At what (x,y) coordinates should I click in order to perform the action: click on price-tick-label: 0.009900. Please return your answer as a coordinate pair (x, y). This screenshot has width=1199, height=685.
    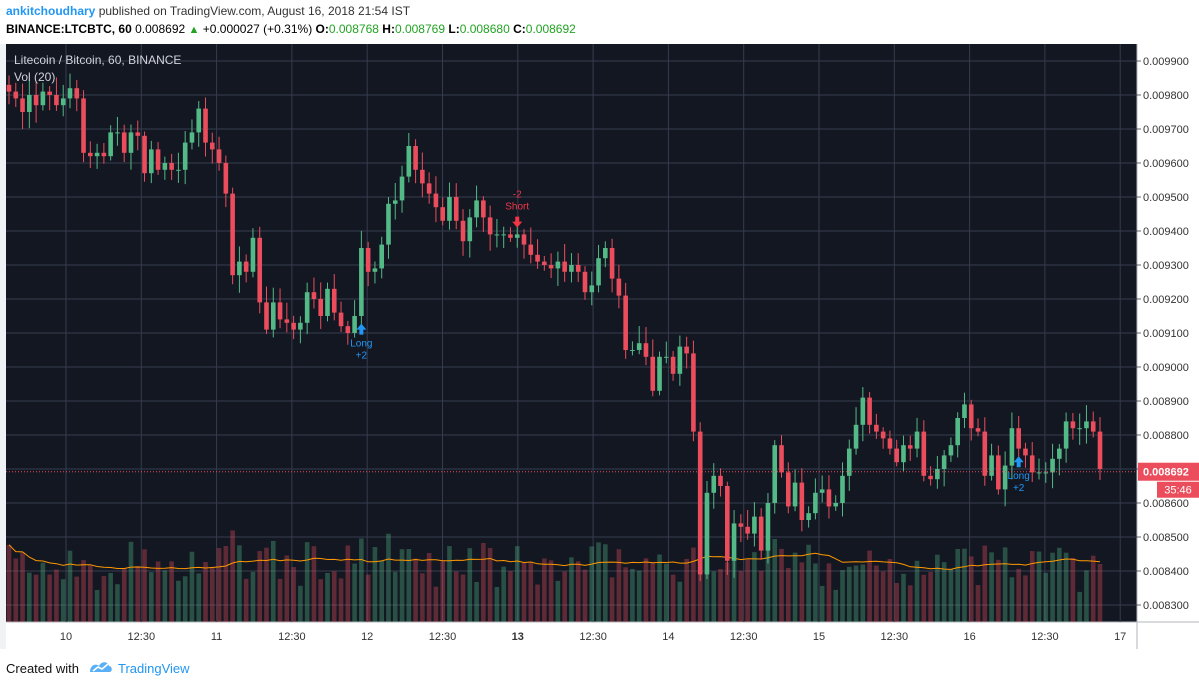
    Looking at the image, I should click on (1166, 62).